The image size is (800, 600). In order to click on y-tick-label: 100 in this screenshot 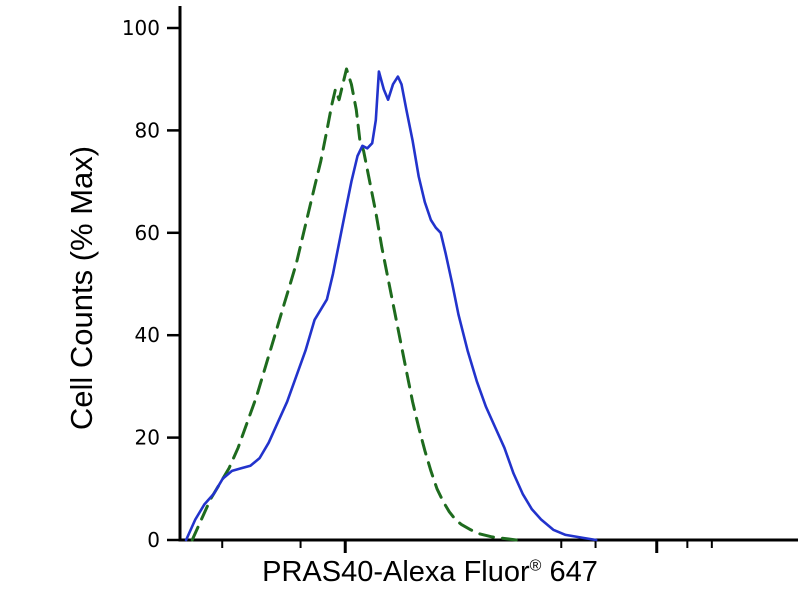, I will do `click(141, 28)`.